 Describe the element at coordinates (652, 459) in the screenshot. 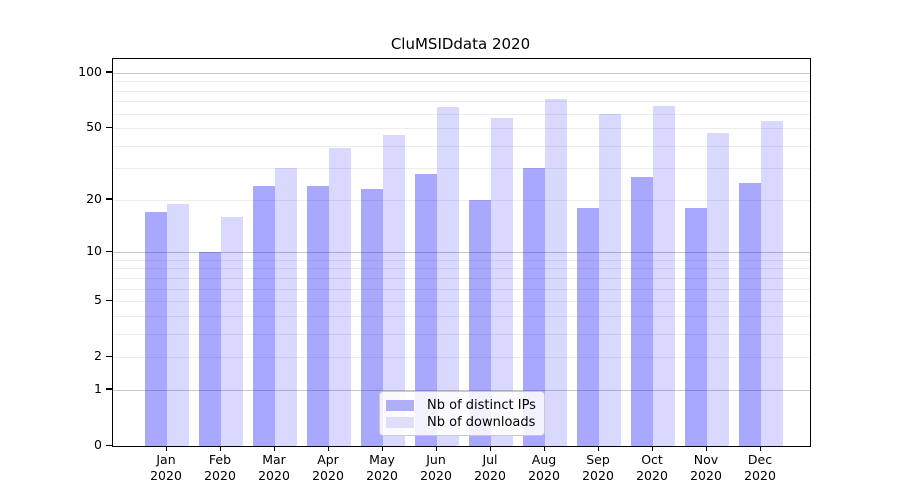

I see `x-tick-month: Oct` at that location.